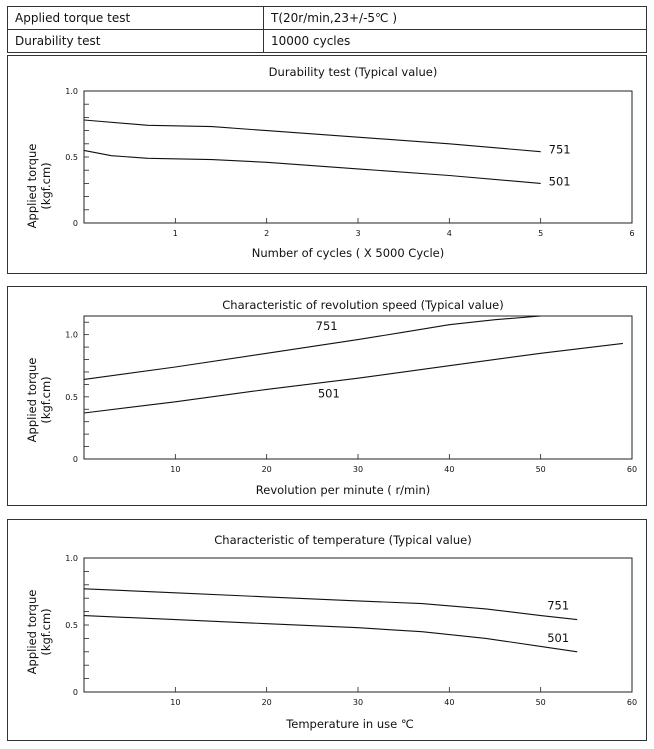  Describe the element at coordinates (266, 233) in the screenshot. I see `x-tick-label: 2` at that location.